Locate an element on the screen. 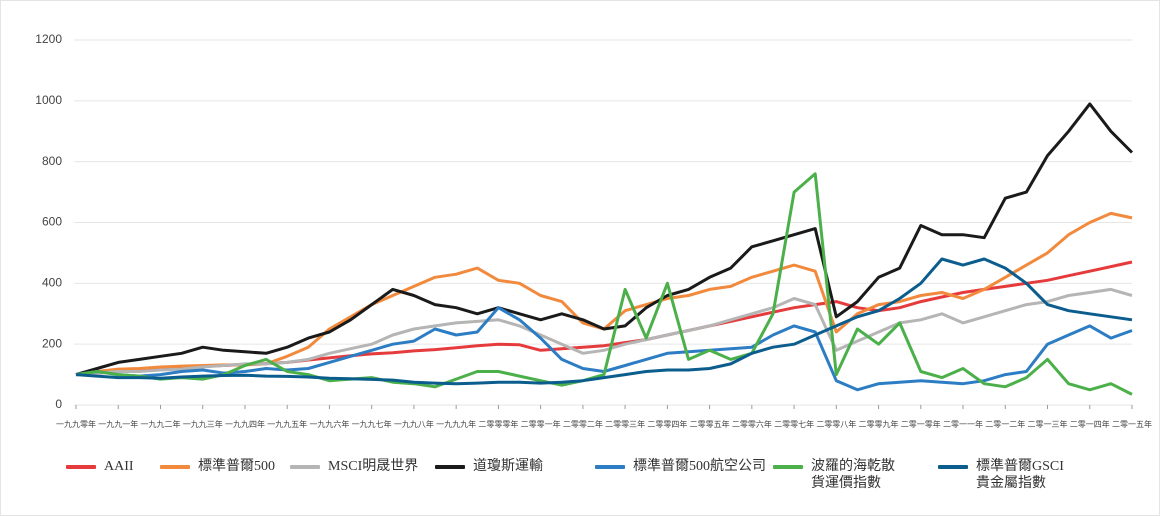 The width and height of the screenshot is (1160, 516). x-tick-label: 二零一三年 is located at coordinates (1048, 424).